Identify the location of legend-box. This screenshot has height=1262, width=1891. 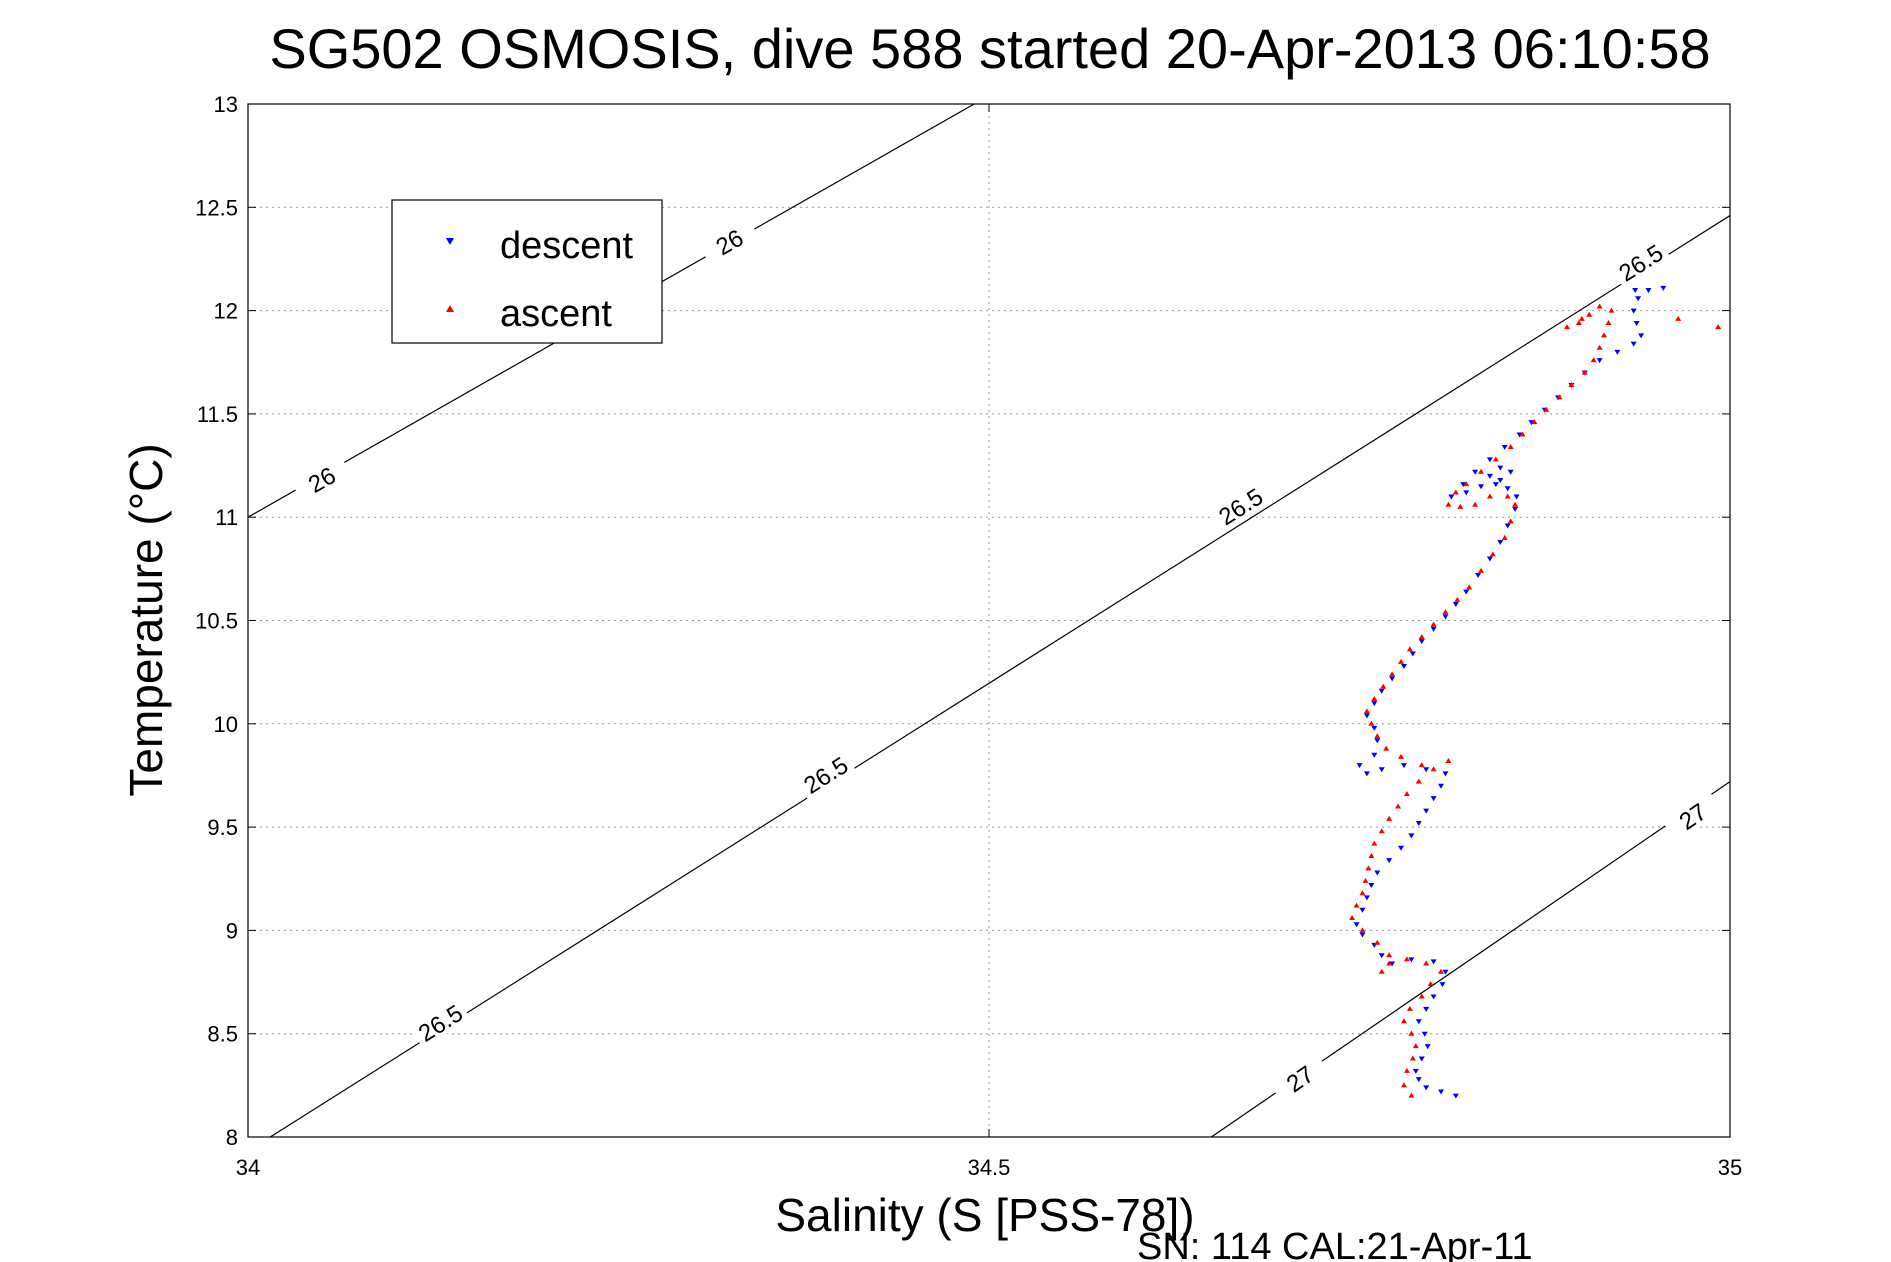
(527, 271).